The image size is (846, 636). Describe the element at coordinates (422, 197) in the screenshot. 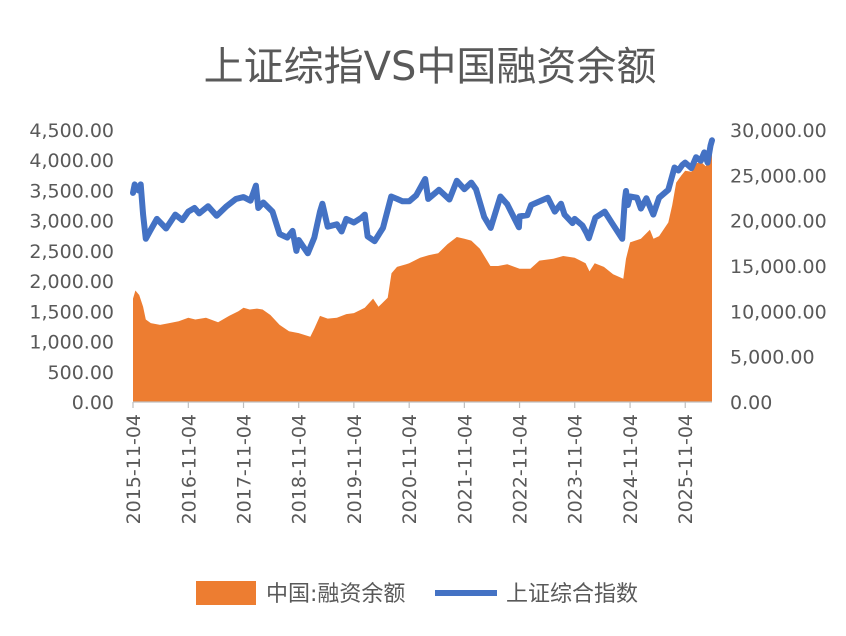

I see `series-line-sse-index` at that location.